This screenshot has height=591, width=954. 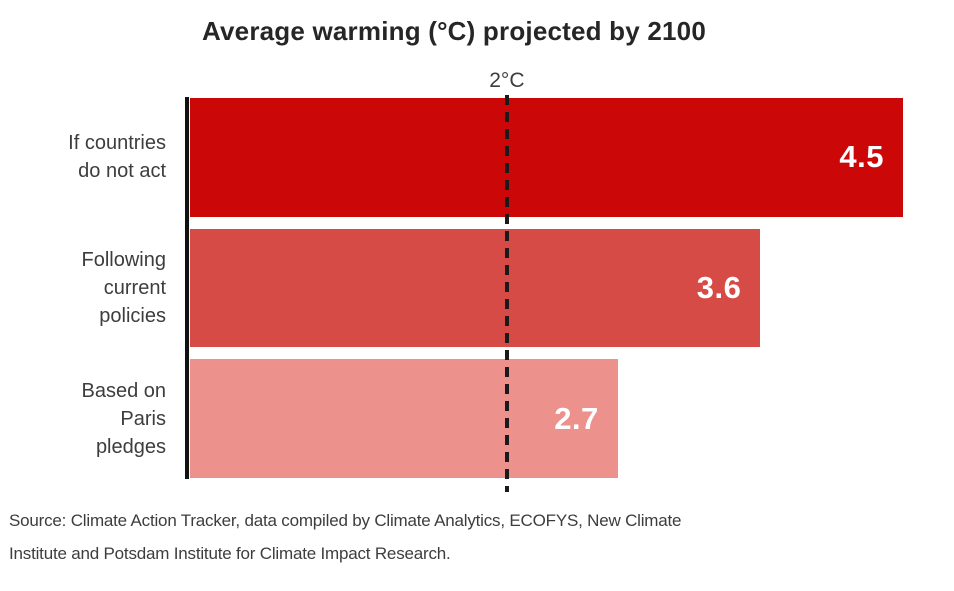 What do you see at coordinates (719, 287) in the screenshot?
I see `bar-value-label: 3.6` at bounding box center [719, 287].